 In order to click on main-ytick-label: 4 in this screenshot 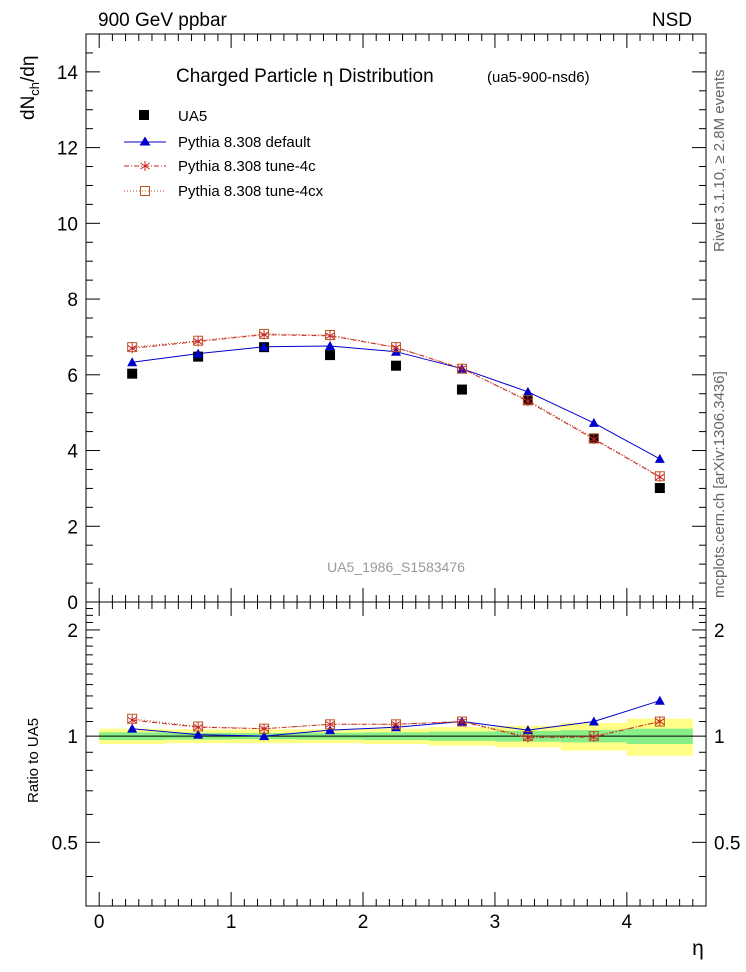, I will do `click(72, 452)`.